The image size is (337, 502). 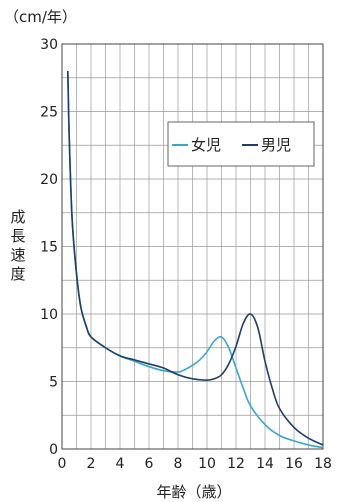 I want to click on y-tick-label: 5, so click(x=53, y=383).